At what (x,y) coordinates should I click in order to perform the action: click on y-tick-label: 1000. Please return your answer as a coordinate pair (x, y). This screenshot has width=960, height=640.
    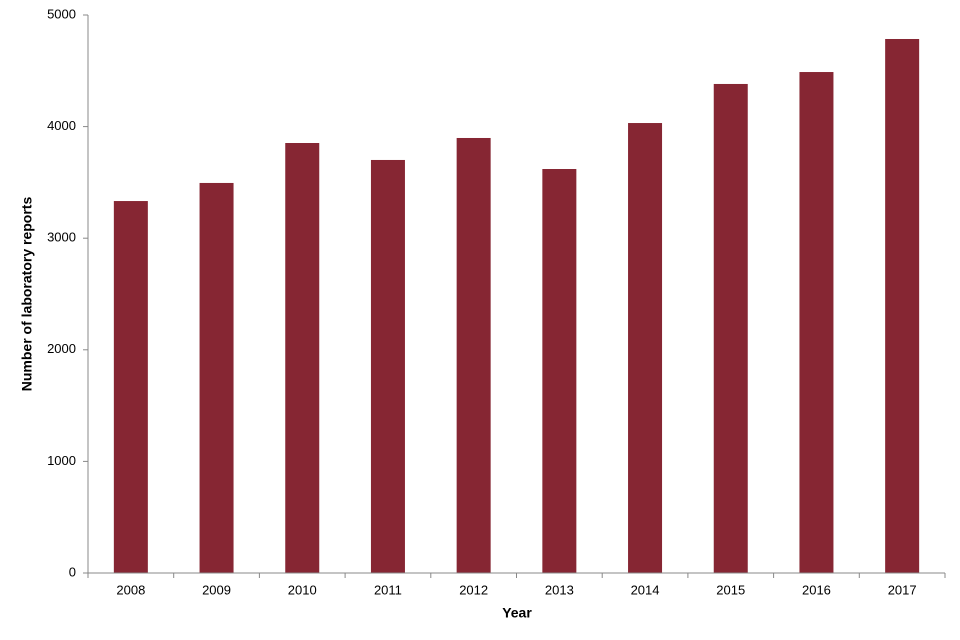
    Looking at the image, I should click on (61, 460).